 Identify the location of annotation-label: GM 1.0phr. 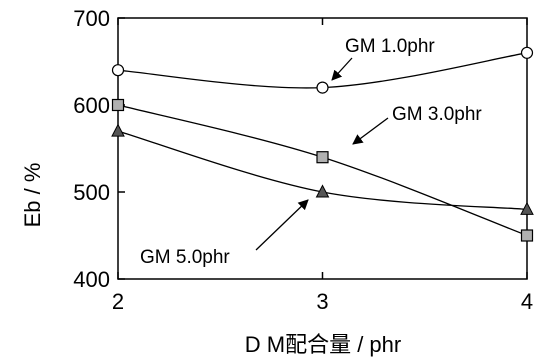
(390, 46).